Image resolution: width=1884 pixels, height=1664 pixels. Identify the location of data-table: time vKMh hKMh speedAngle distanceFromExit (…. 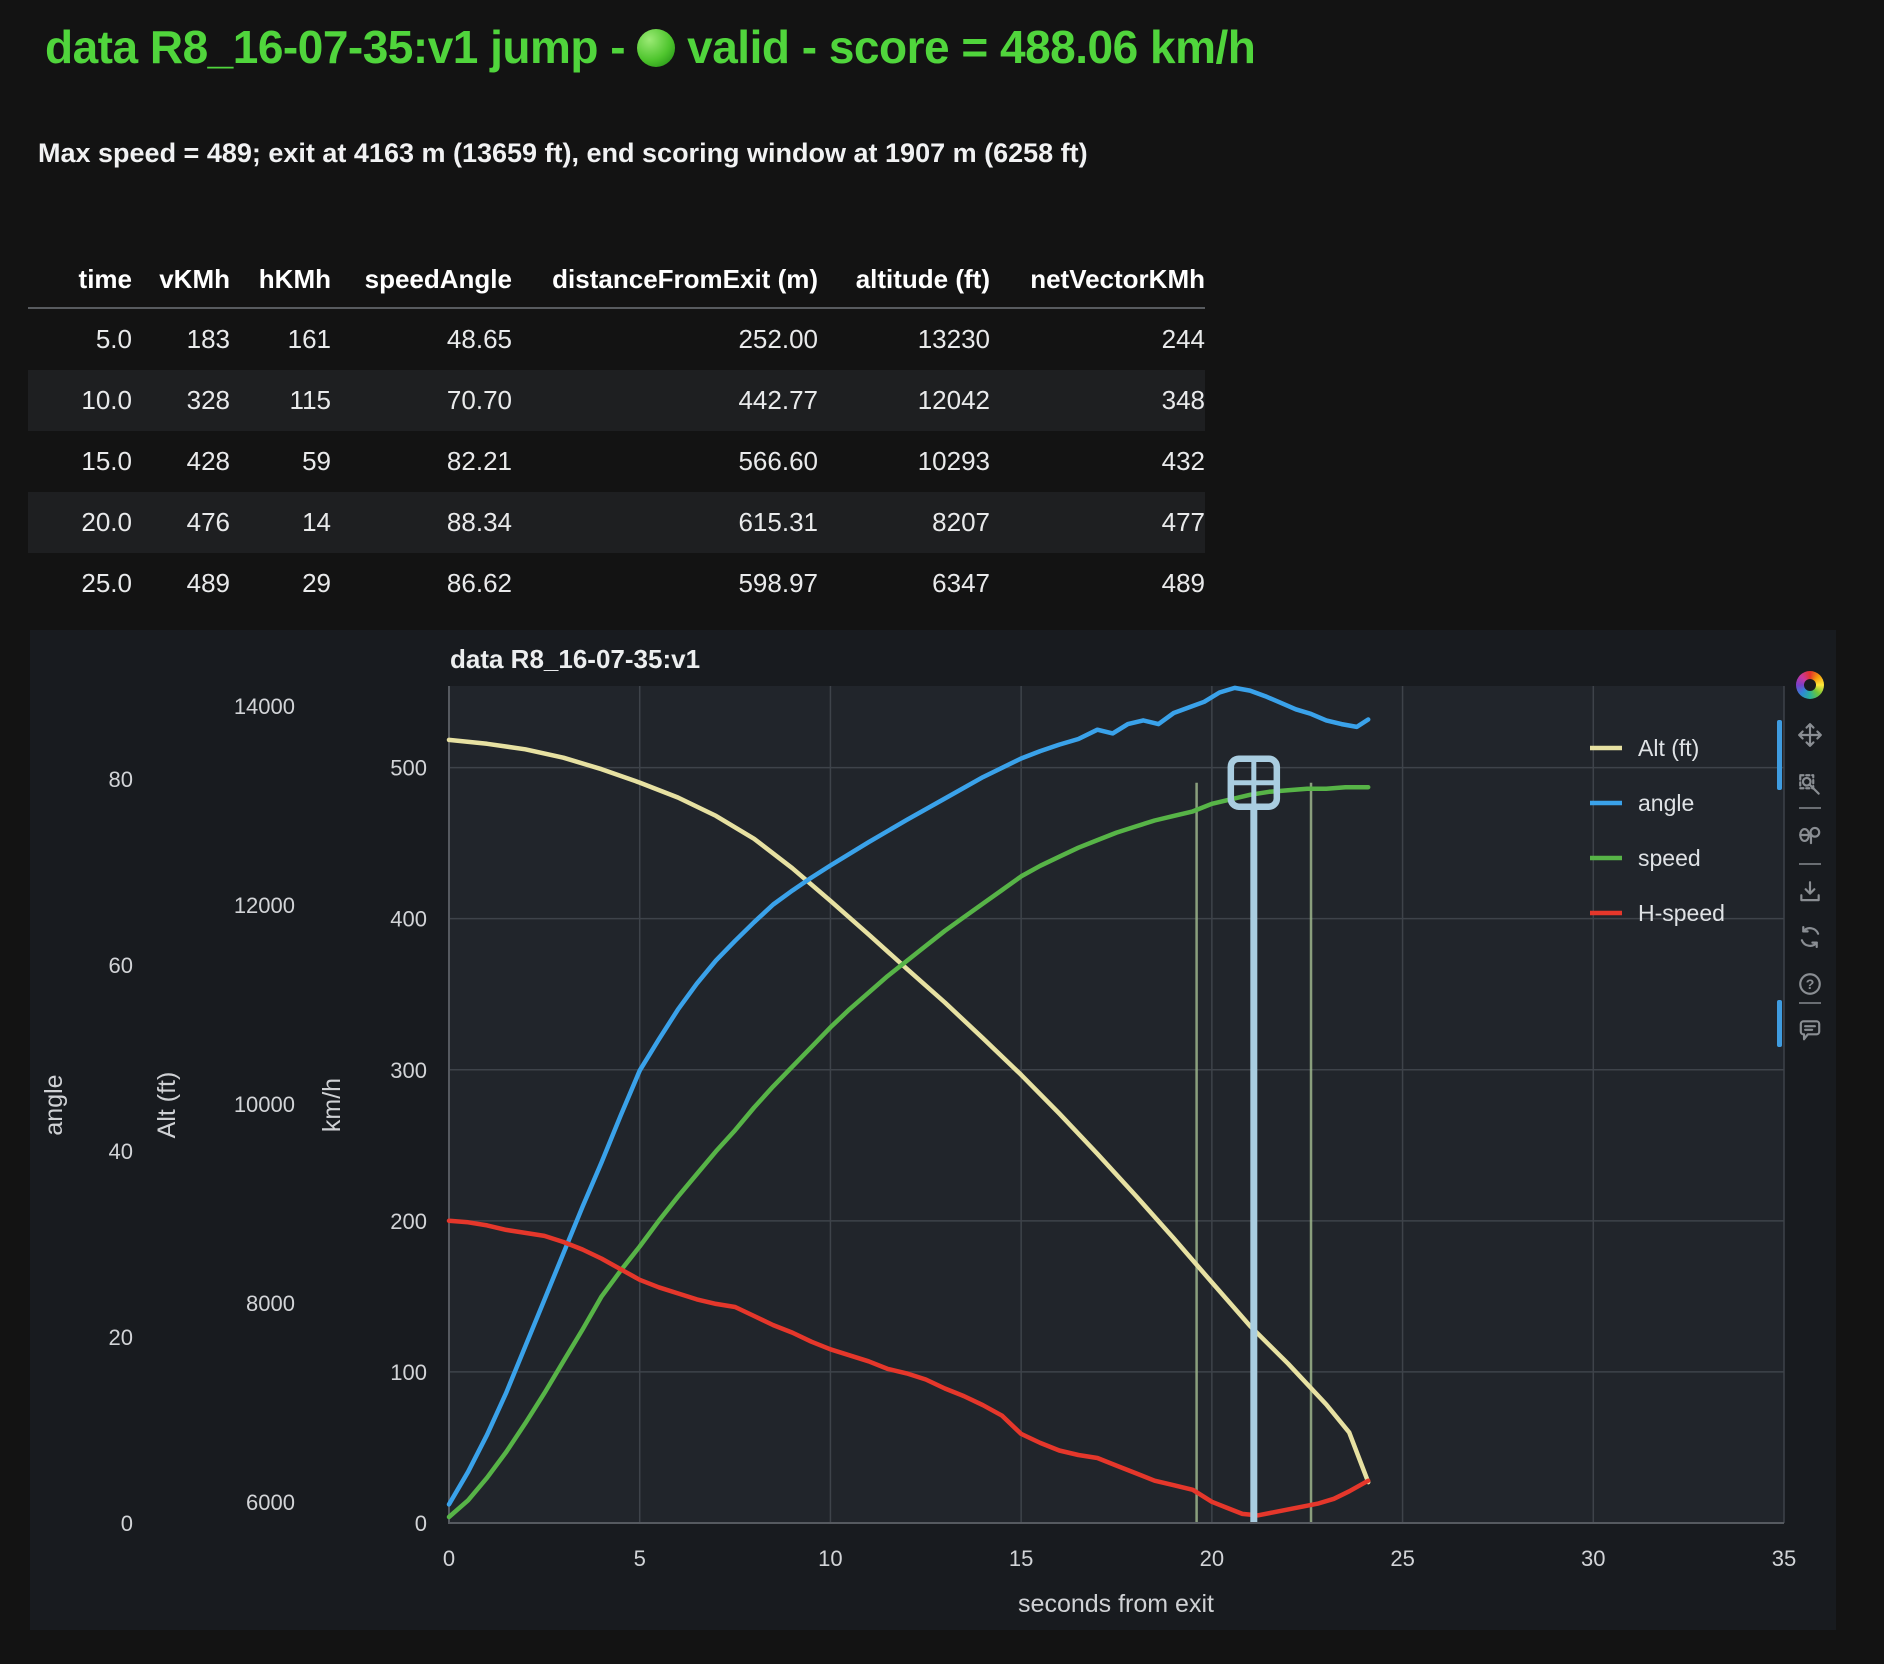
(616, 436).